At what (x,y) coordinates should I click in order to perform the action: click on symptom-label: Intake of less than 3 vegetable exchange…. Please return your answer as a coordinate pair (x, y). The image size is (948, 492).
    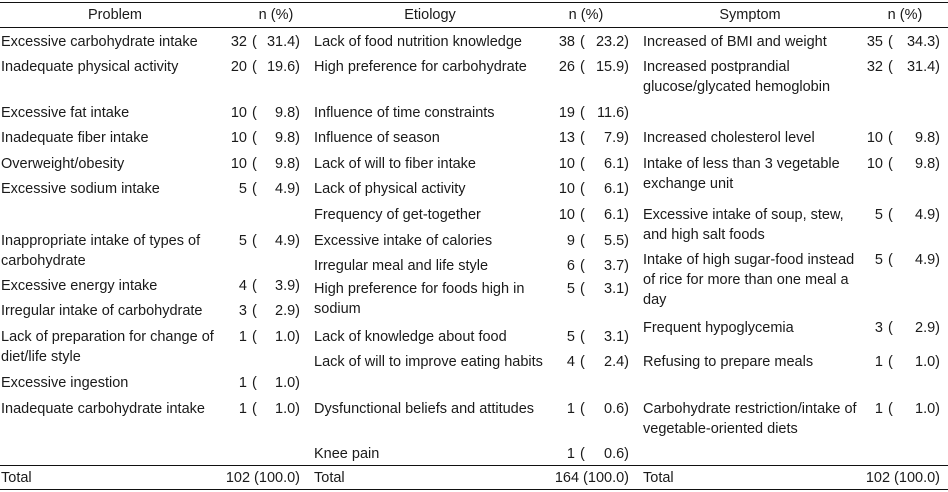
    Looking at the image, I should click on (741, 174).